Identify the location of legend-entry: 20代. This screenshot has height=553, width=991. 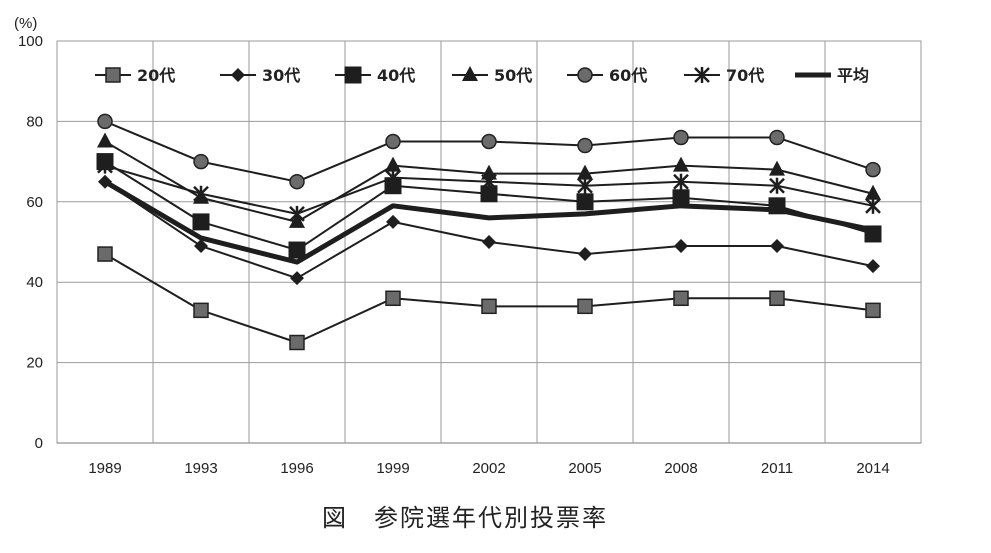
(135, 75).